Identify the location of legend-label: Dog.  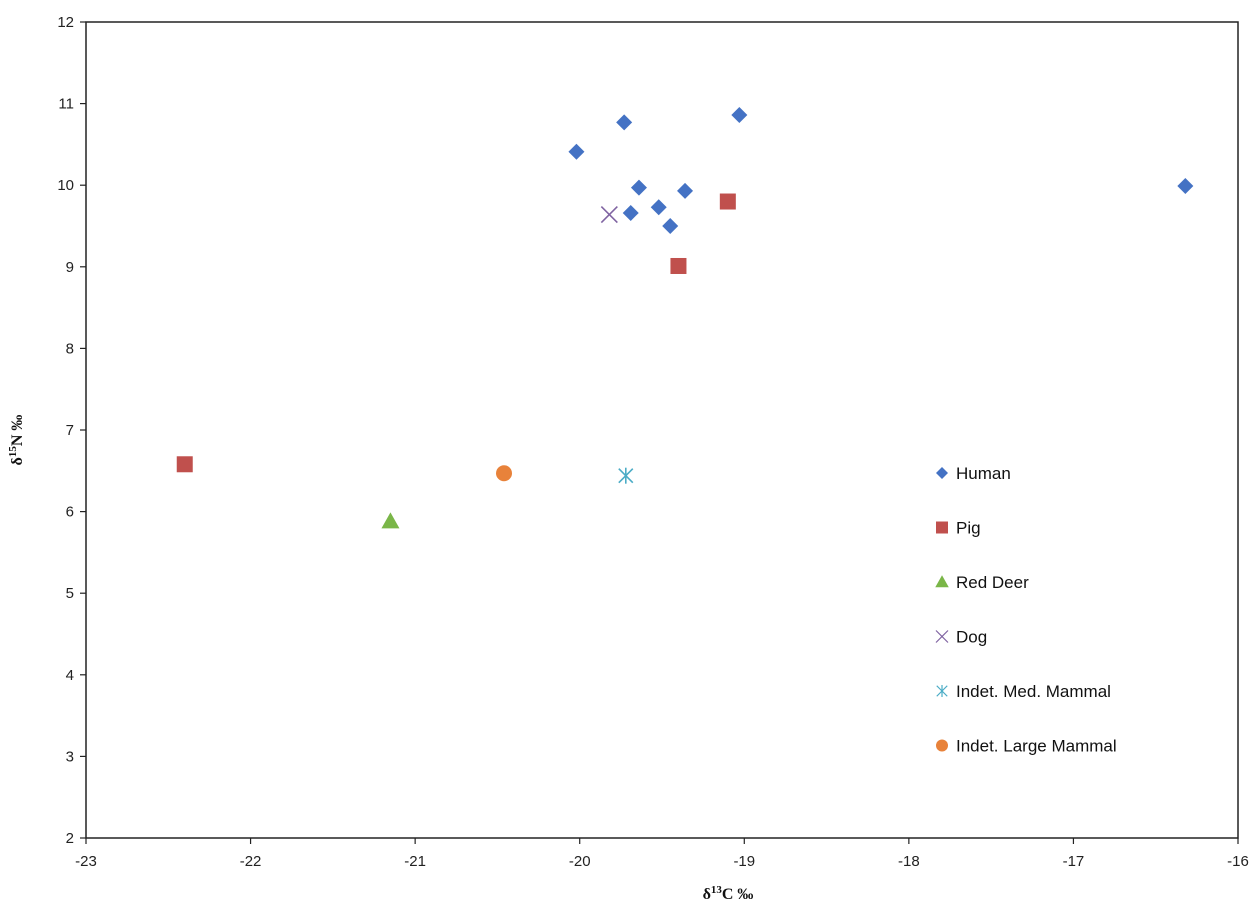
(971, 637).